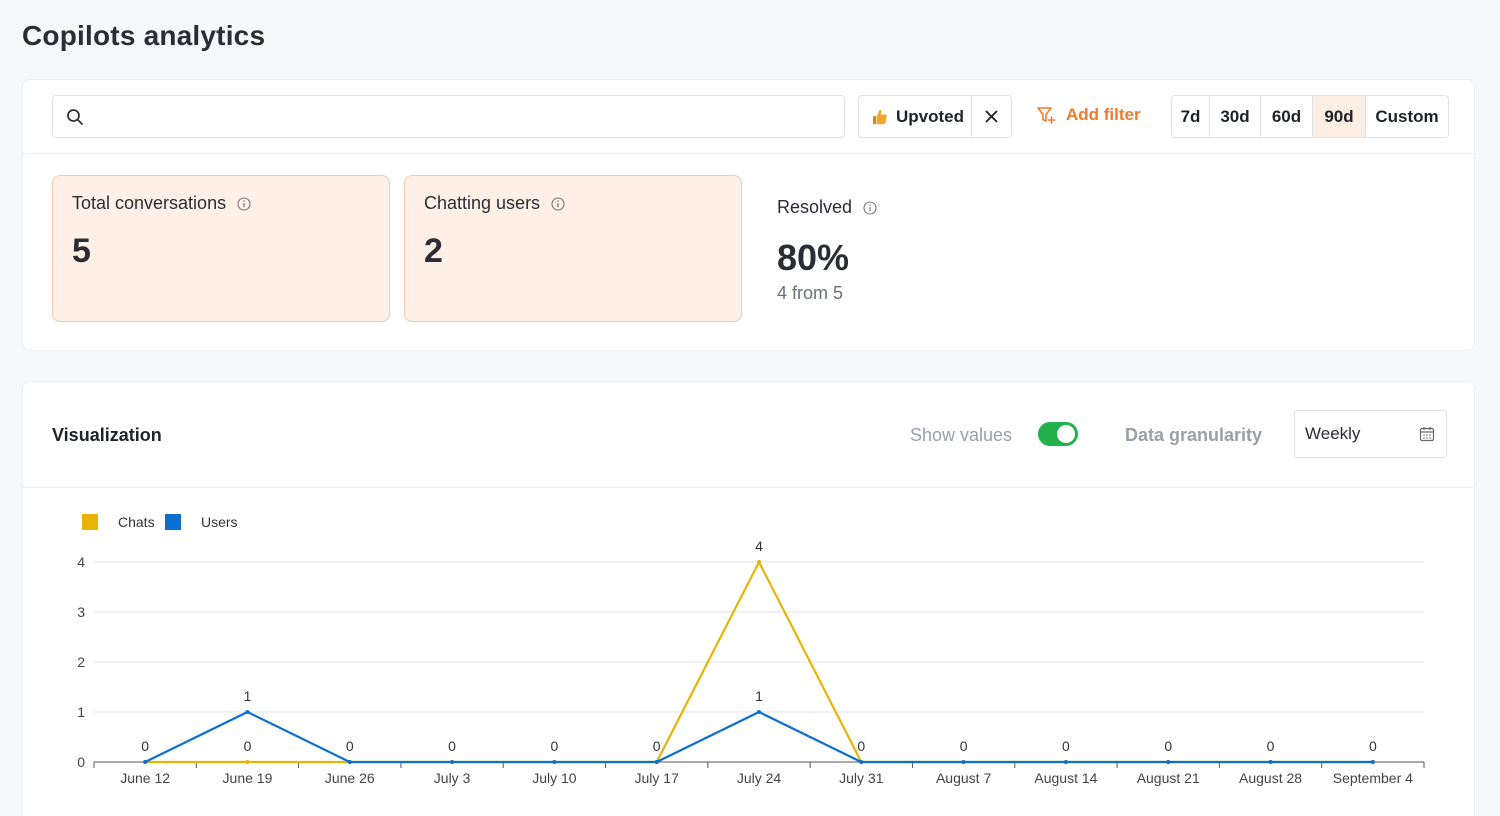 This screenshot has width=1500, height=816. Describe the element at coordinates (573, 248) in the screenshot. I see `chatting-users-card: Chatting users 2` at that location.